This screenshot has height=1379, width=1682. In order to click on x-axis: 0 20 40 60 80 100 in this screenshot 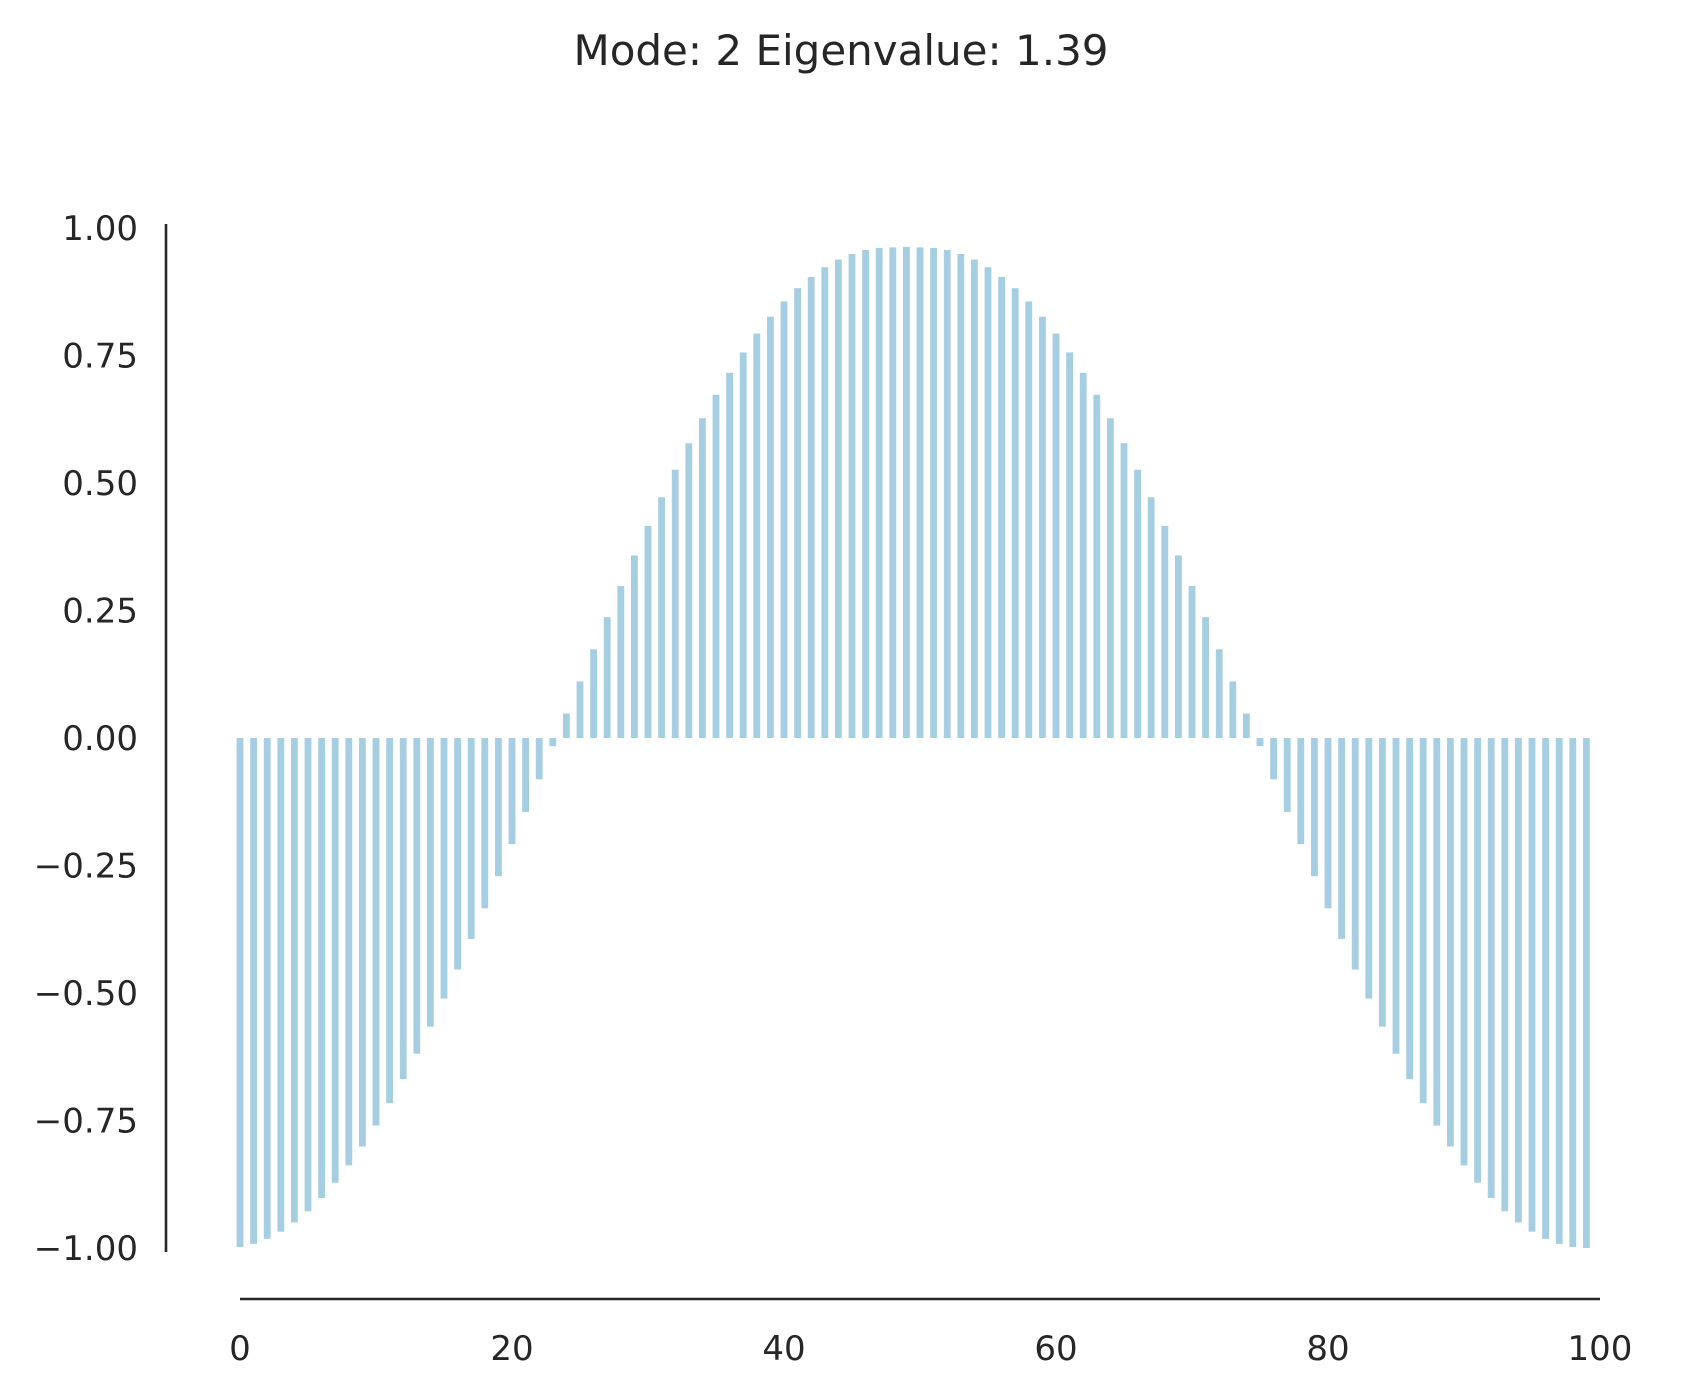, I will do `click(931, 1333)`.